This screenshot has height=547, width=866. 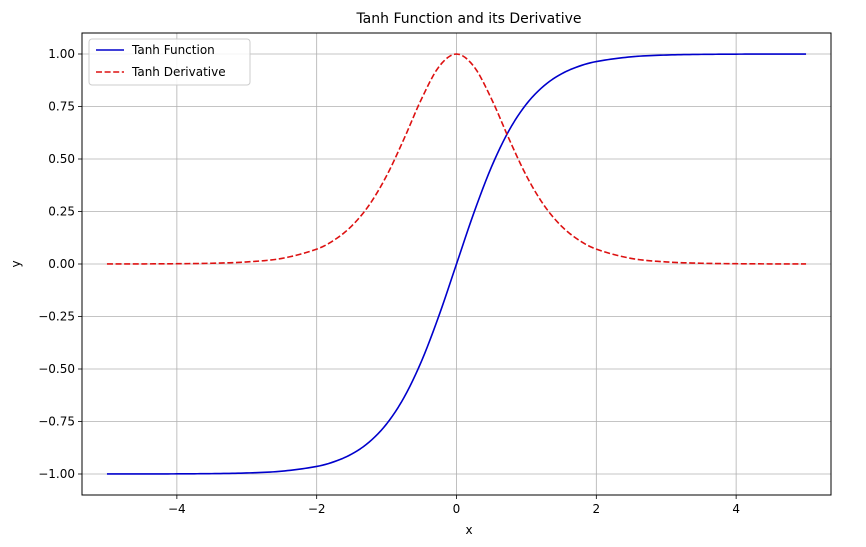 I want to click on y-tick-label: 0.00, so click(x=61, y=264).